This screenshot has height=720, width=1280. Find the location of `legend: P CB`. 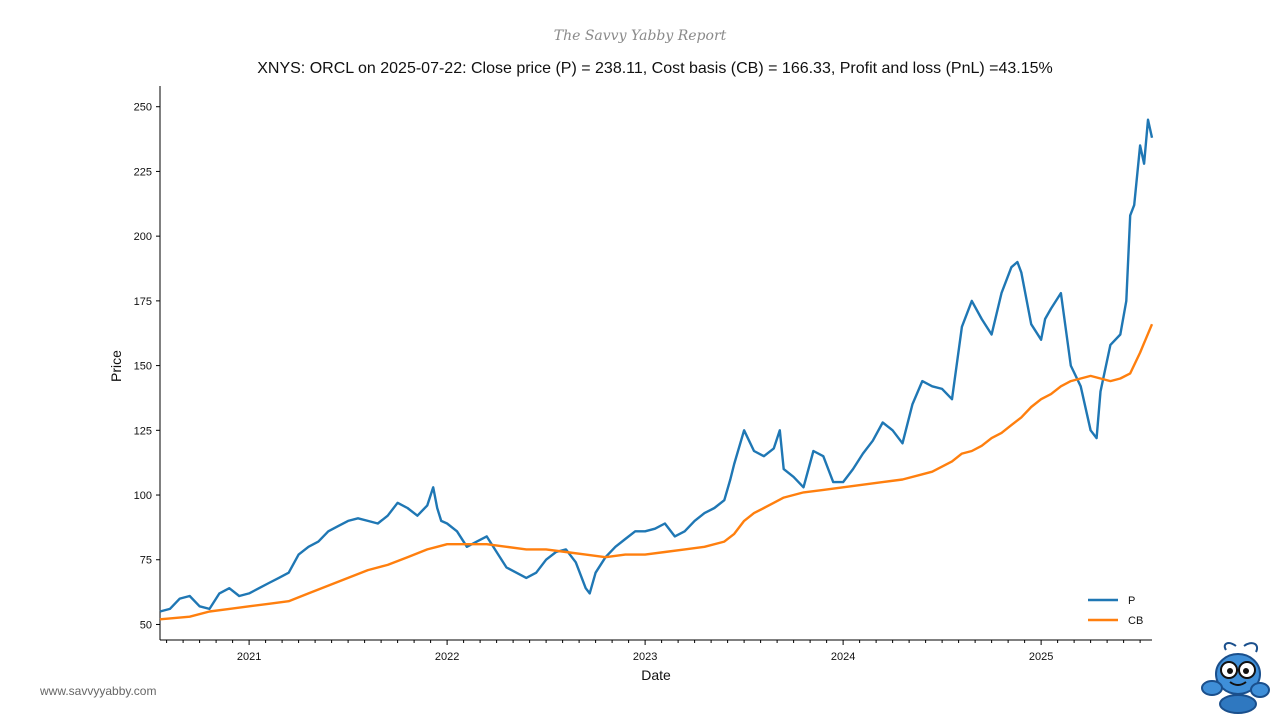

legend: P CB is located at coordinates (1115, 611).